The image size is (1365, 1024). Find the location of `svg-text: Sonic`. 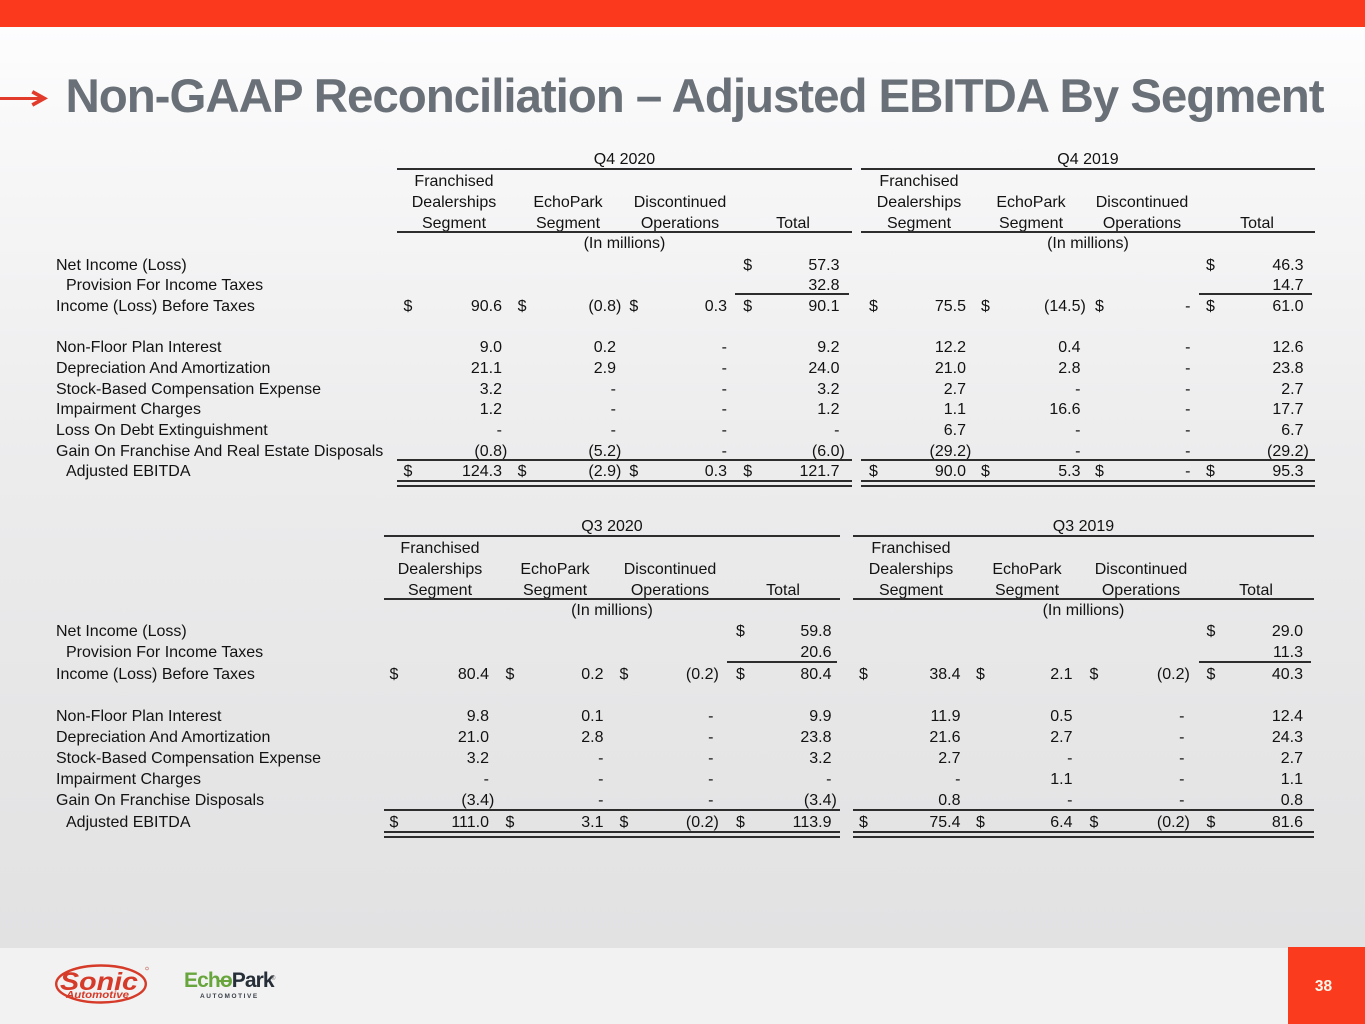

svg-text: Sonic is located at coordinates (99, 982).